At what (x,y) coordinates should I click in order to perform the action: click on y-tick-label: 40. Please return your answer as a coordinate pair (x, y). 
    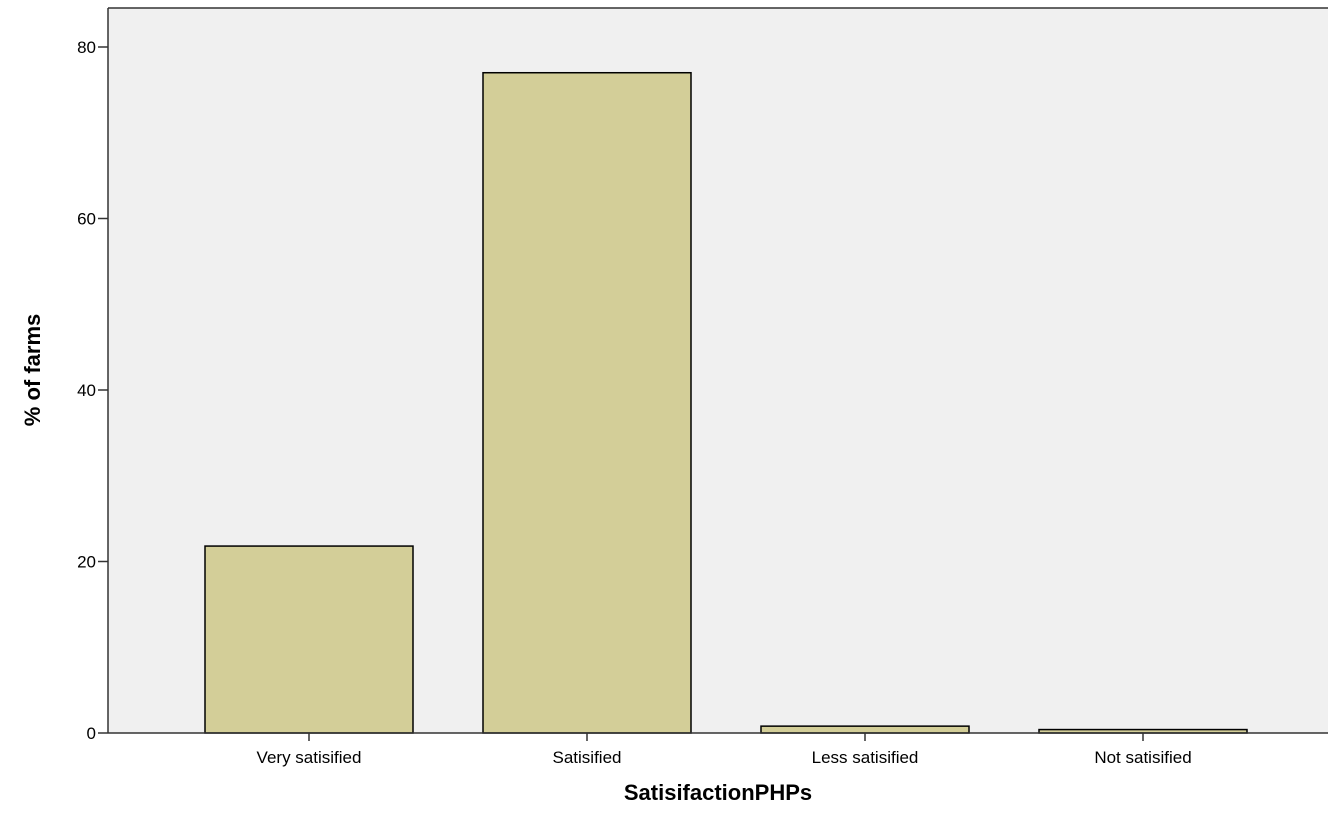
    Looking at the image, I should click on (86, 390).